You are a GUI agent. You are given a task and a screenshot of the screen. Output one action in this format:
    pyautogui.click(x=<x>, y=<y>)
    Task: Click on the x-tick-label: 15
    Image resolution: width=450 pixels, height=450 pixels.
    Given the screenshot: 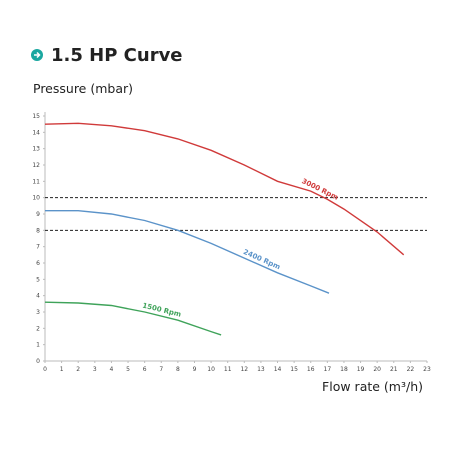 What is the action you would take?
    pyautogui.click(x=294, y=369)
    